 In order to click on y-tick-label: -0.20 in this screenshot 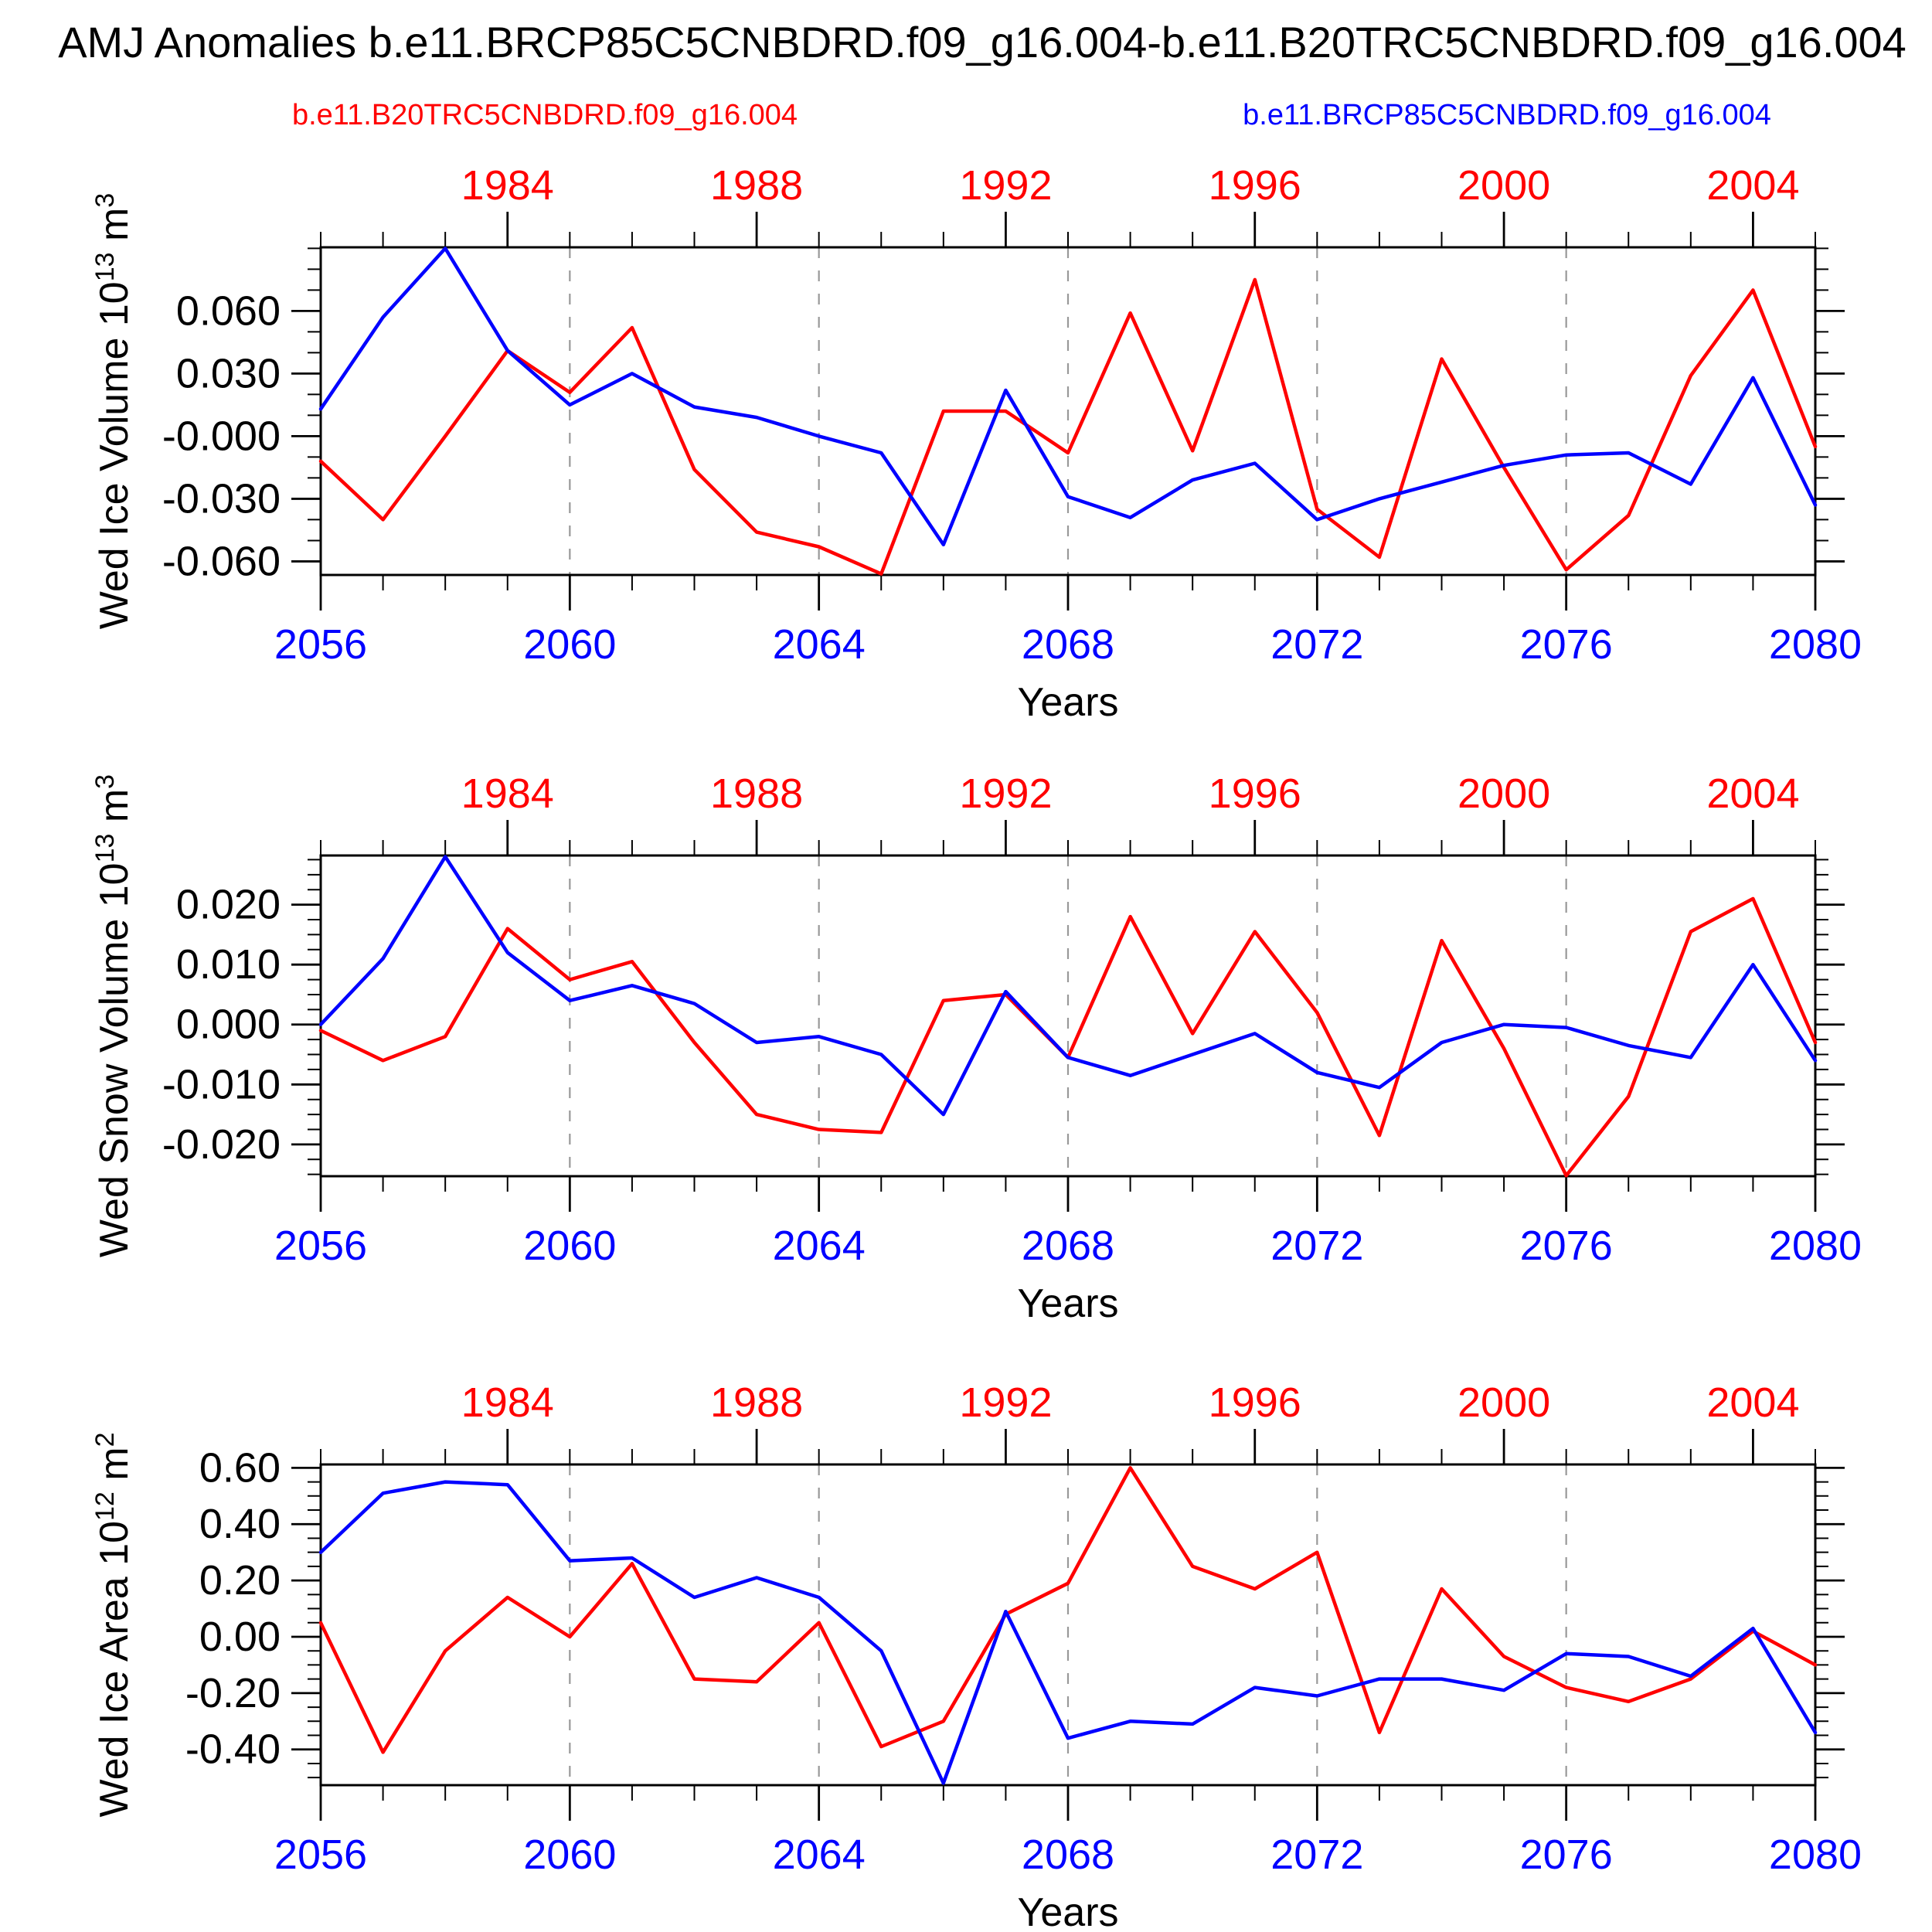, I will do `click(233, 1693)`.